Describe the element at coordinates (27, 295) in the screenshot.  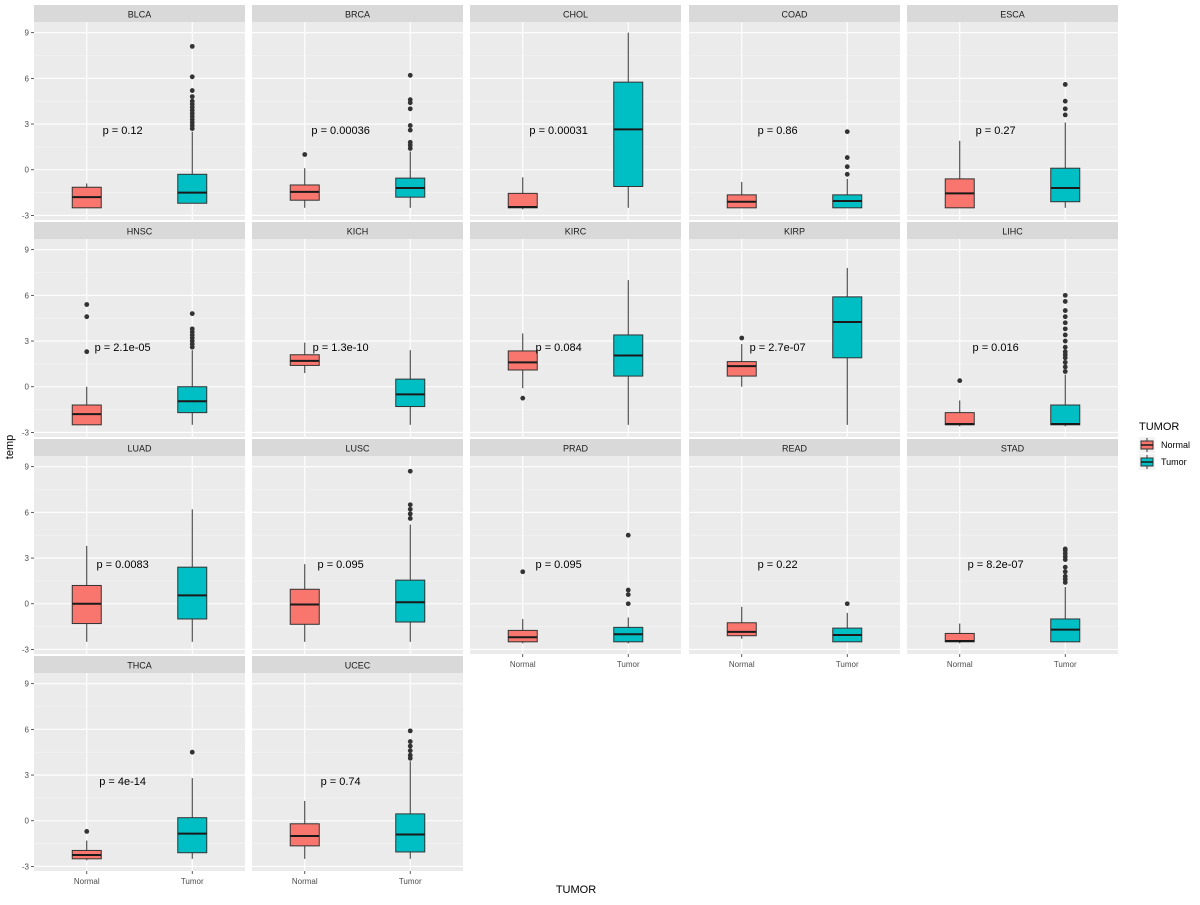
I see `y-tick-label: 6` at that location.